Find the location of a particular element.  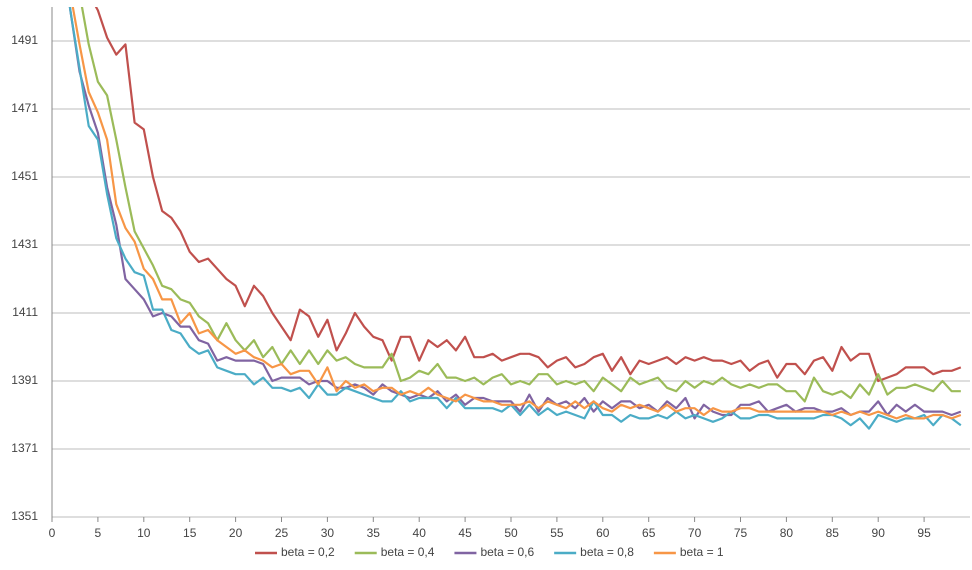

x-tick-label: 10 is located at coordinates (144, 533).